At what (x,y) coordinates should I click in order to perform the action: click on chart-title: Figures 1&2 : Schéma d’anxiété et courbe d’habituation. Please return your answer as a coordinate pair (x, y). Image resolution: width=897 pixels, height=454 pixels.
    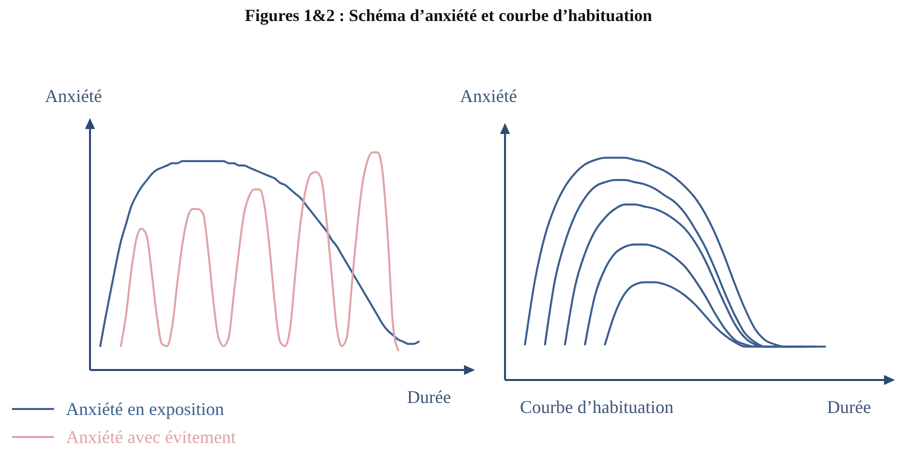
    Looking at the image, I should click on (449, 16).